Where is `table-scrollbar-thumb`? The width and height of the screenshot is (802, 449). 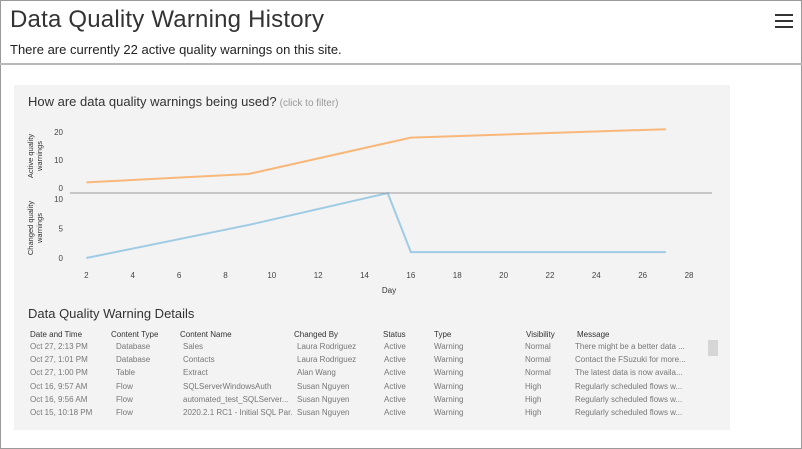 table-scrollbar-thumb is located at coordinates (713, 348).